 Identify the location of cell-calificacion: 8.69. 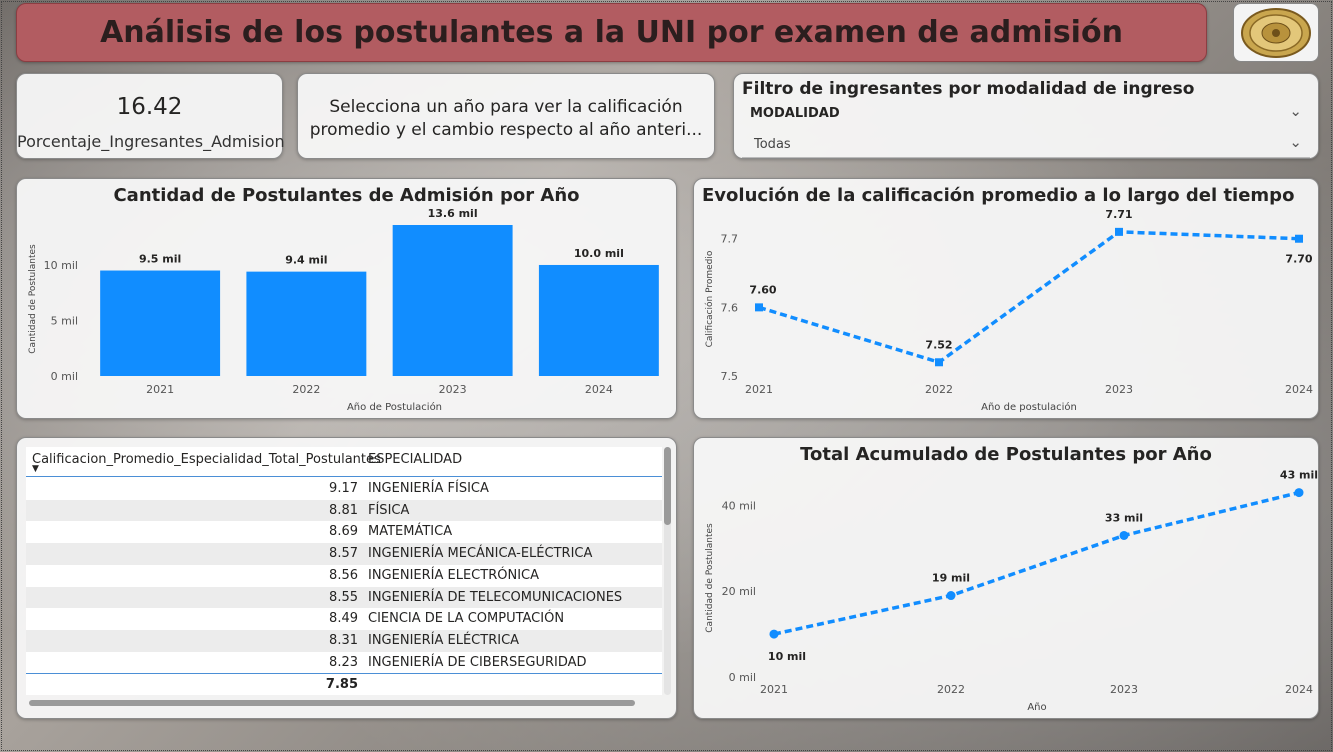
(343, 532).